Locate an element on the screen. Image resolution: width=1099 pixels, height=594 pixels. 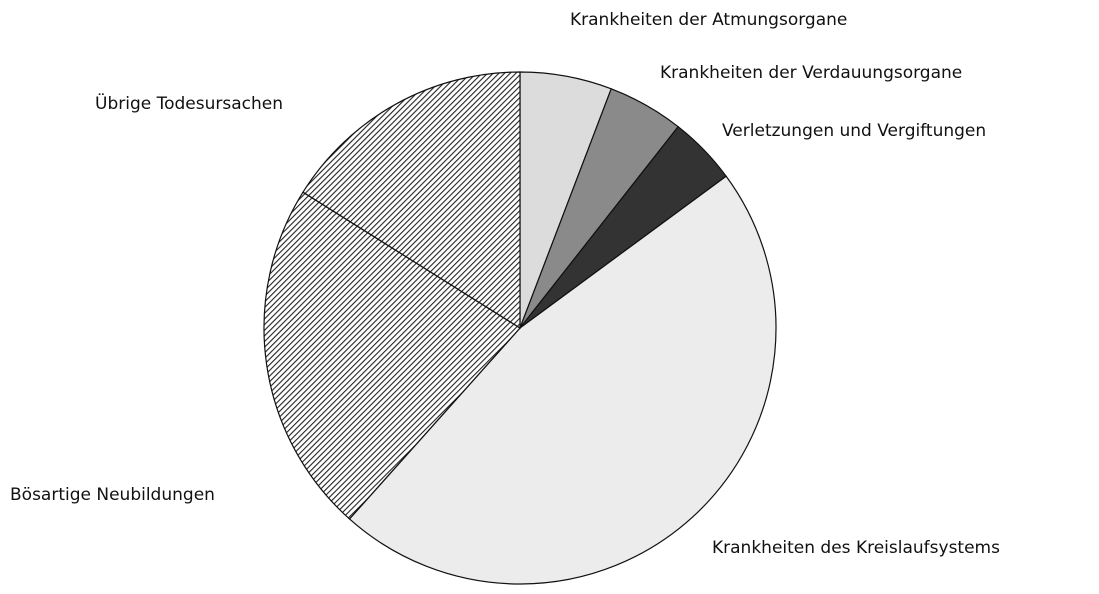
slice-label: Übrige Todesursachen is located at coordinates (189, 103).